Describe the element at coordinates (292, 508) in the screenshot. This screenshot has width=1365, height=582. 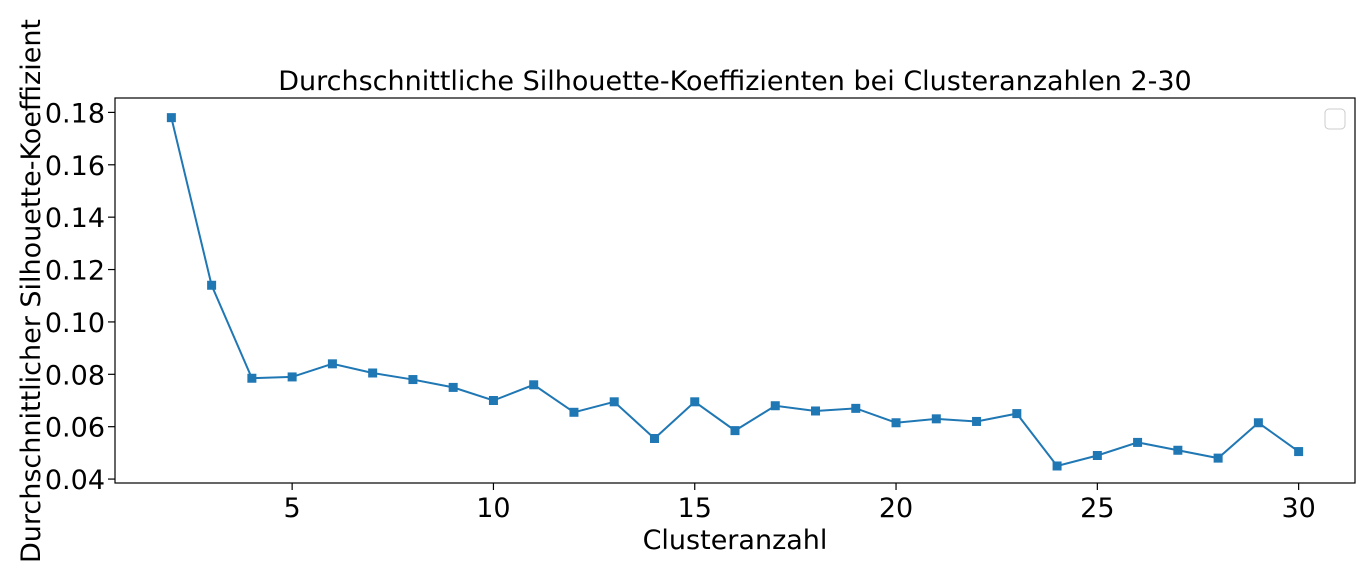
I see `x-tick-label: 5` at that location.